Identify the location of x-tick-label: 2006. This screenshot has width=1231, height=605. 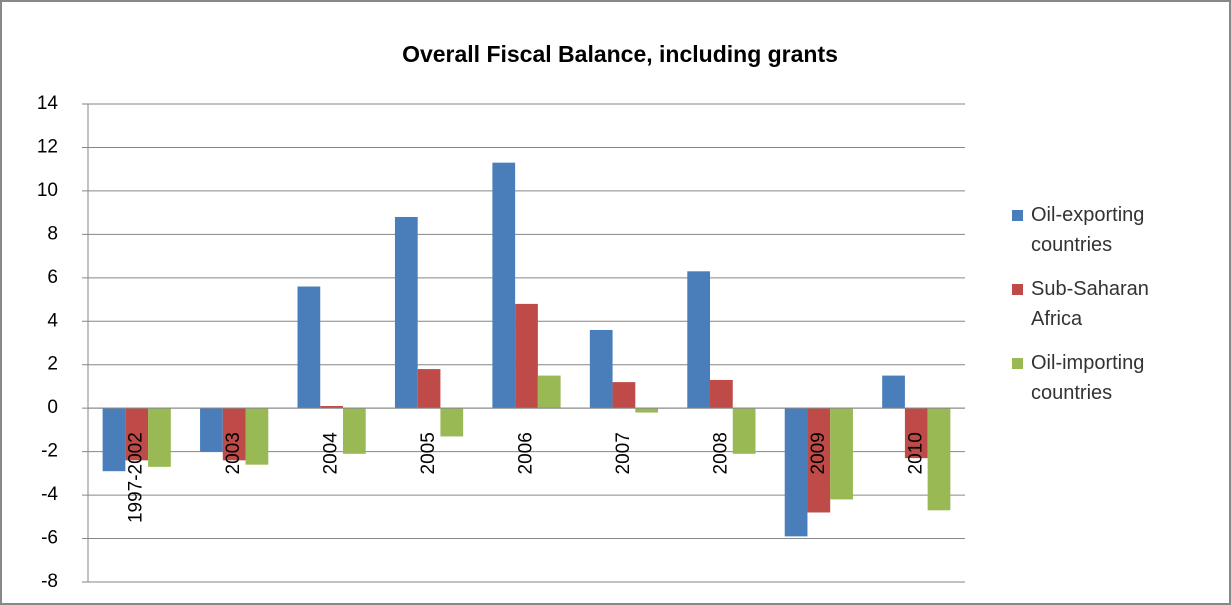
(526, 453).